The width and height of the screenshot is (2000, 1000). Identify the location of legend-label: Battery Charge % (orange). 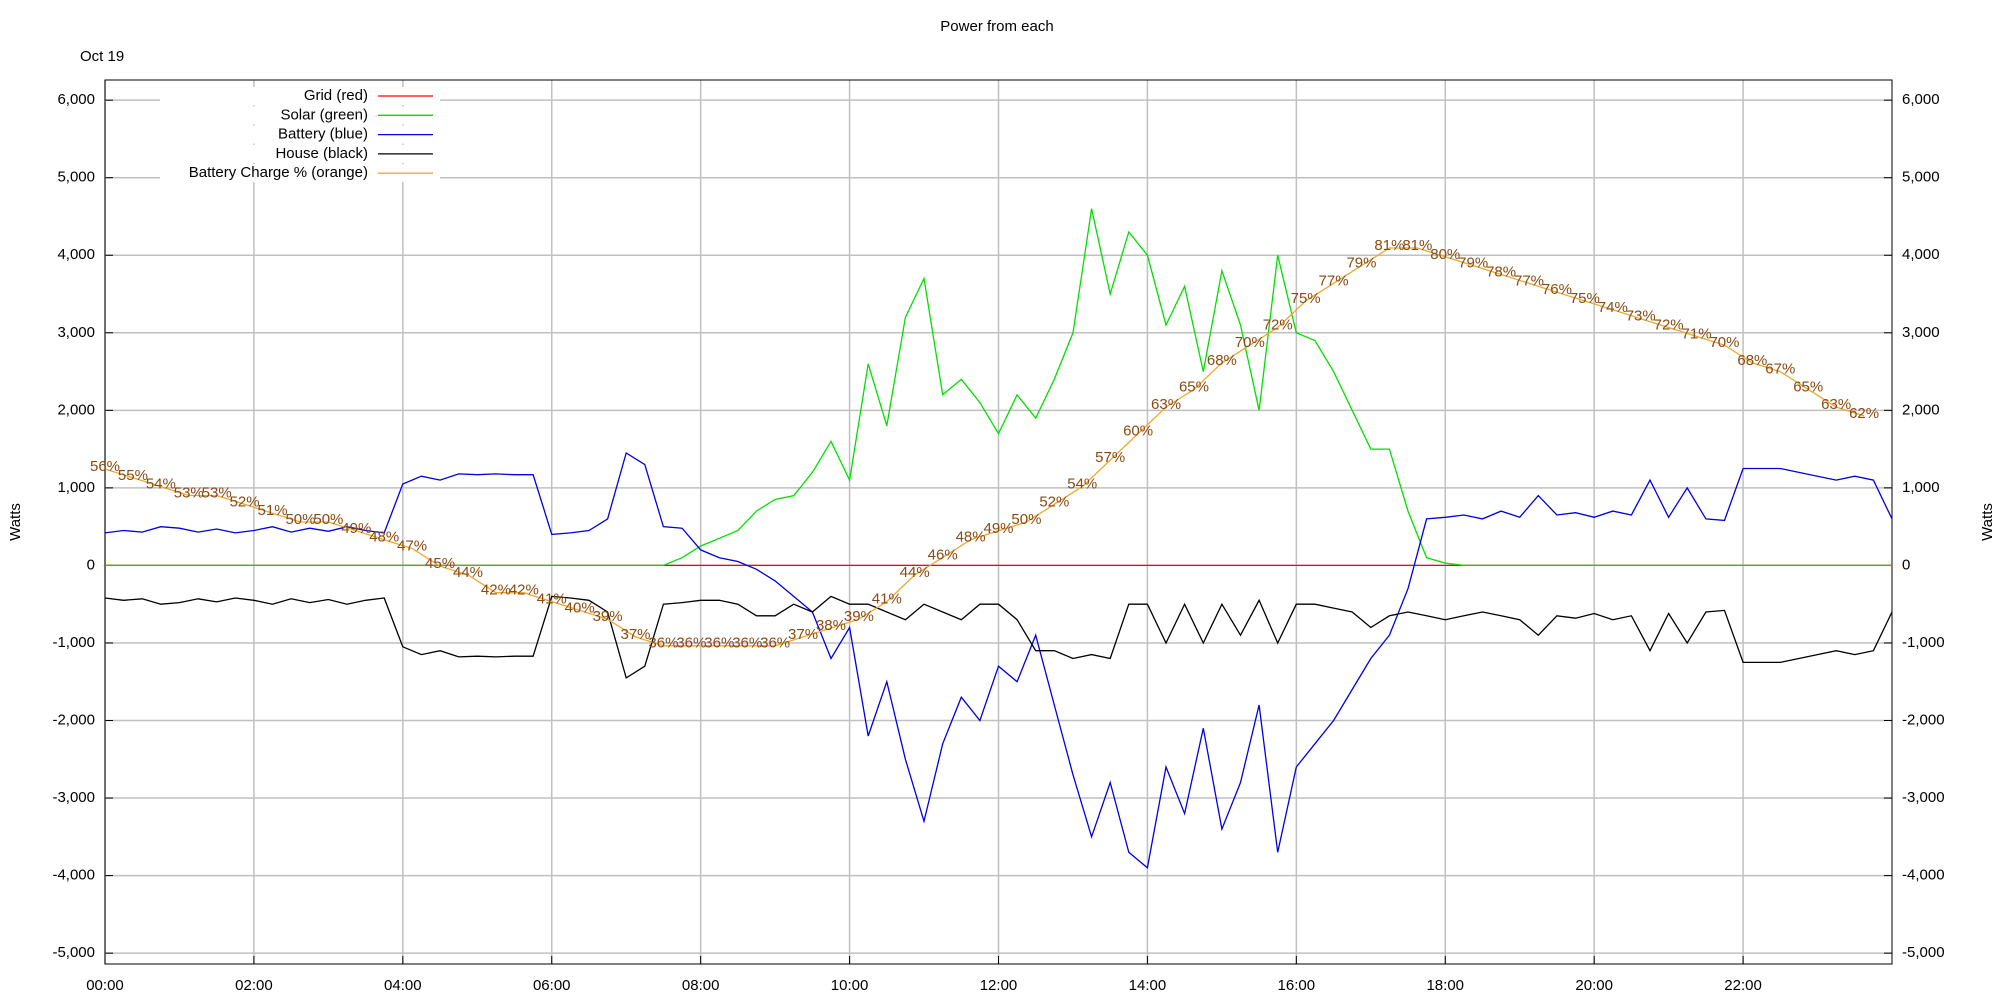
(278, 172).